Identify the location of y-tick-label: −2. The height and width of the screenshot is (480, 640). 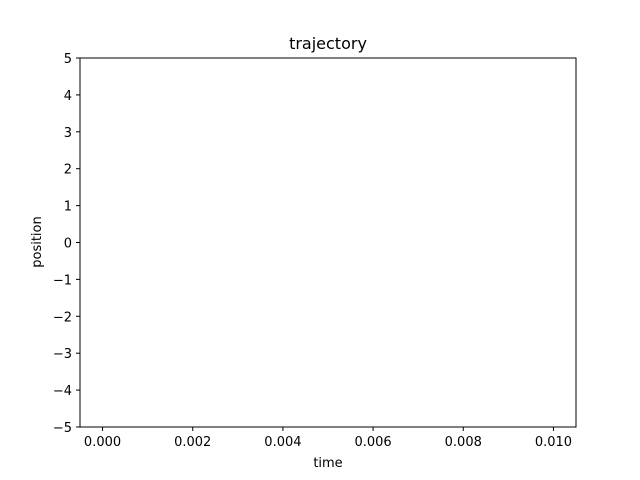
(62, 317).